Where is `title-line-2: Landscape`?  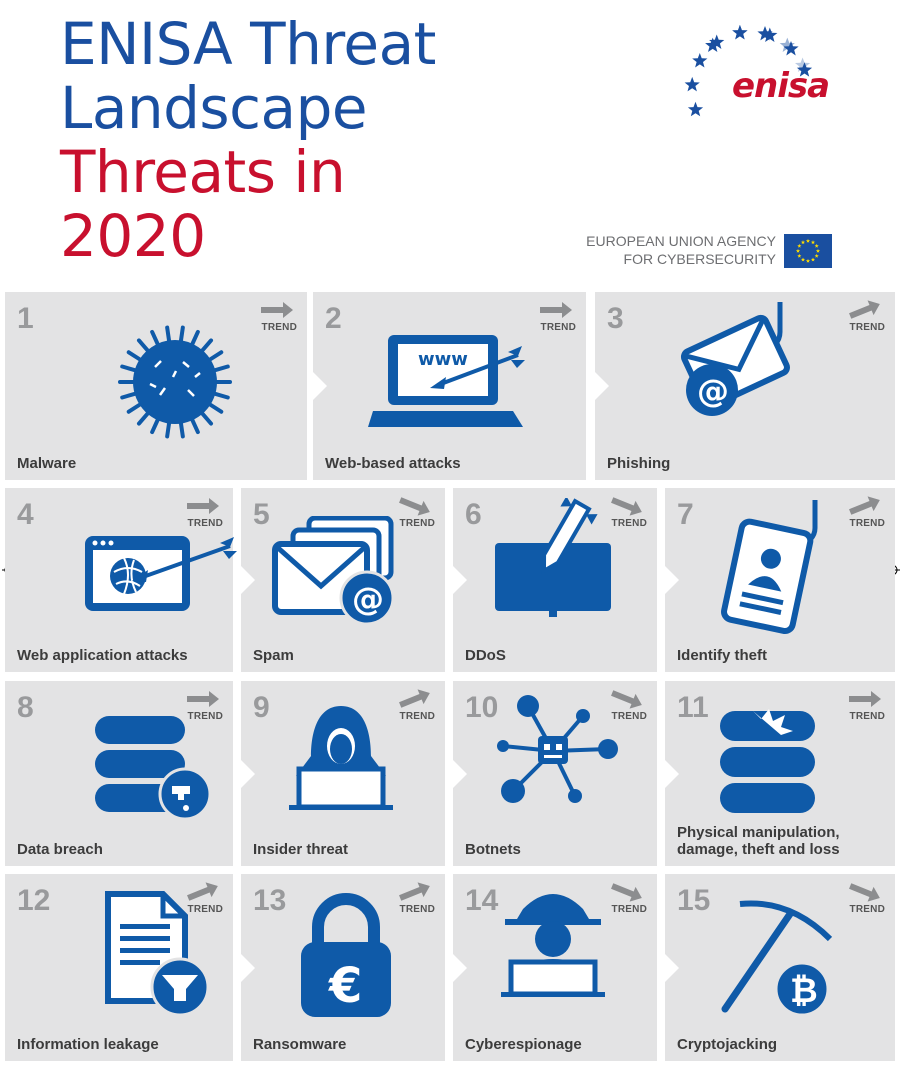
title-line-2: Landscape is located at coordinates (214, 108).